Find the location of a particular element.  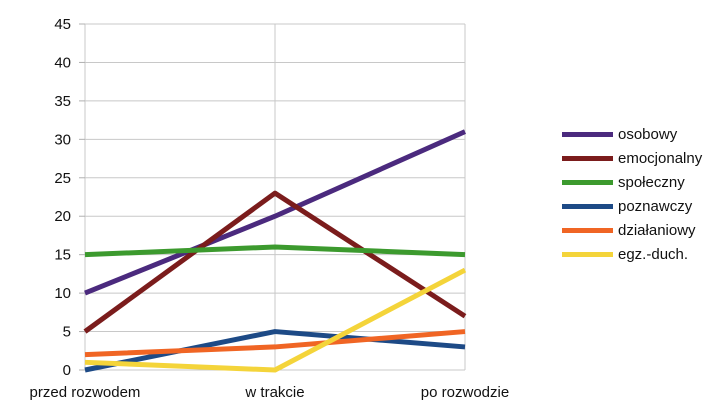

legend-label: osobowy is located at coordinates (648, 134).